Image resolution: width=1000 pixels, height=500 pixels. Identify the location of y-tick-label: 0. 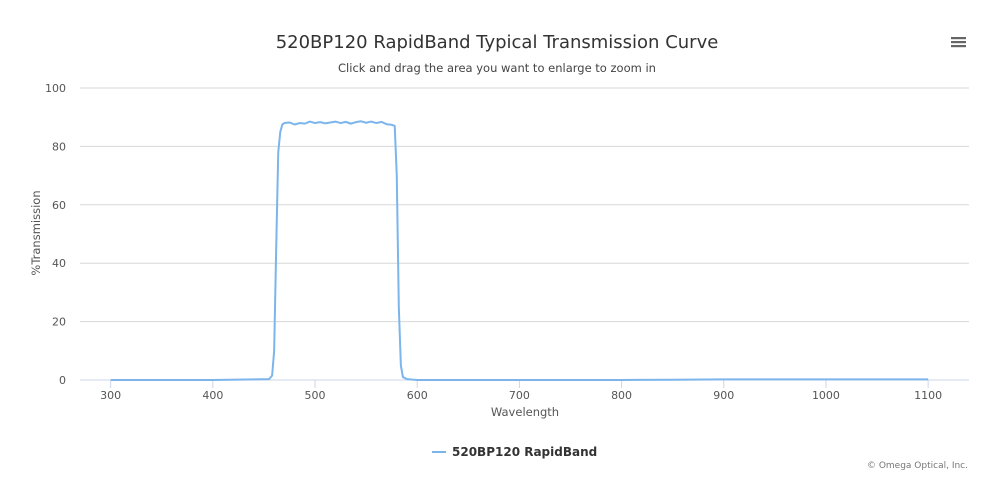
(62, 380).